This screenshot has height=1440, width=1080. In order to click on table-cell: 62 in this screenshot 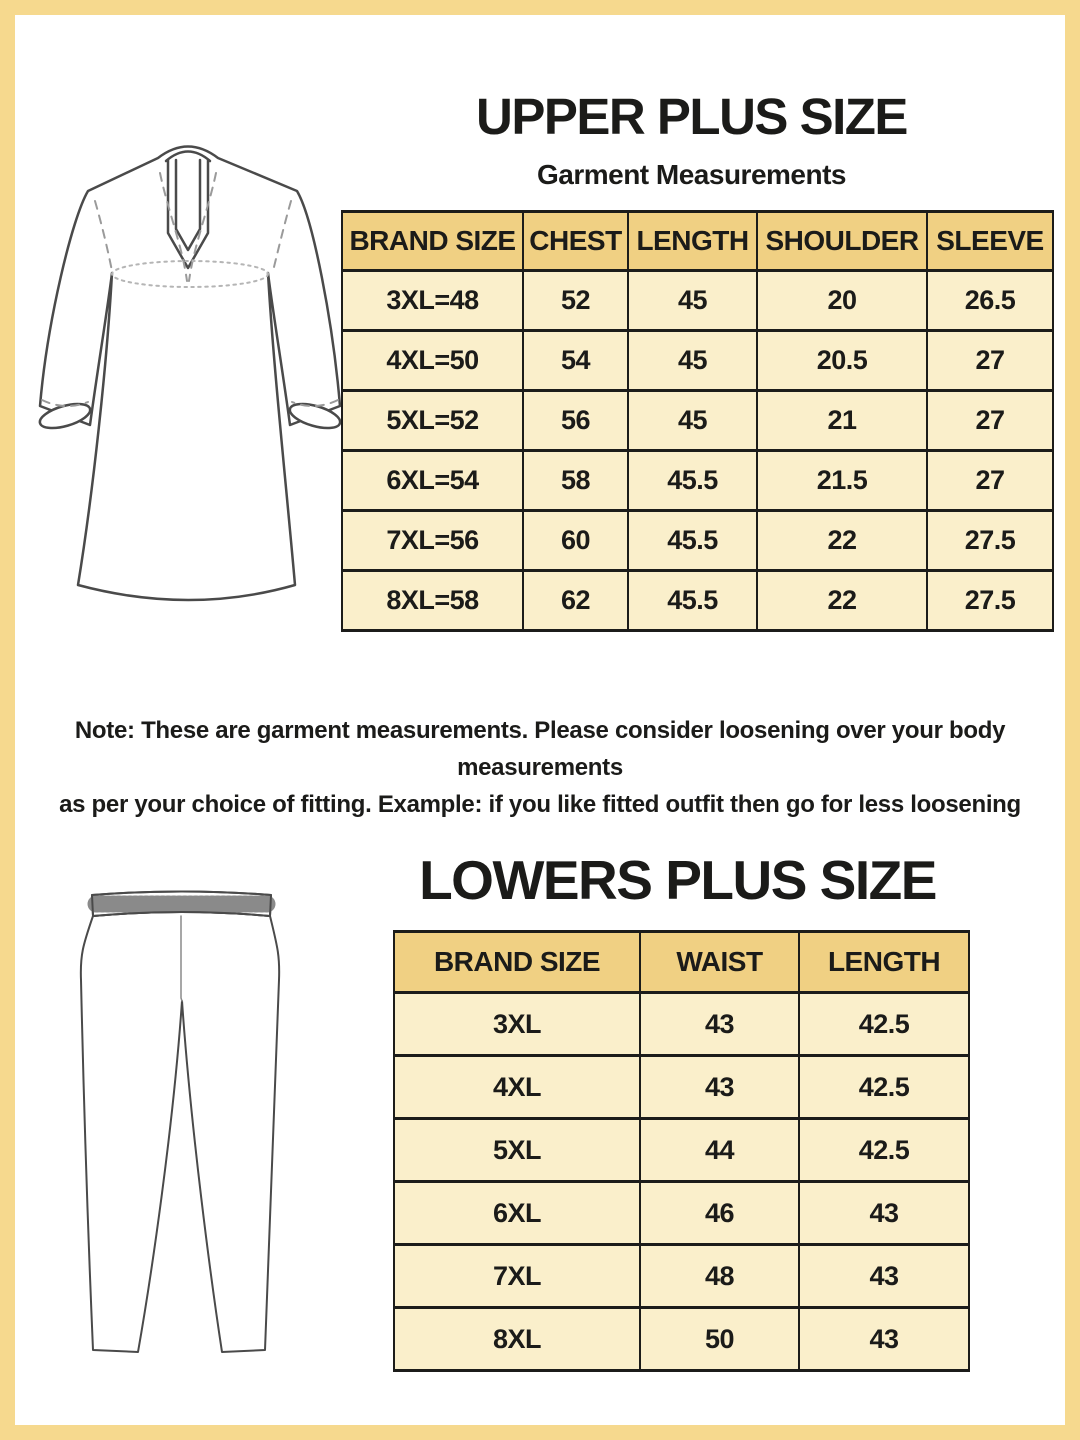, I will do `click(575, 600)`.